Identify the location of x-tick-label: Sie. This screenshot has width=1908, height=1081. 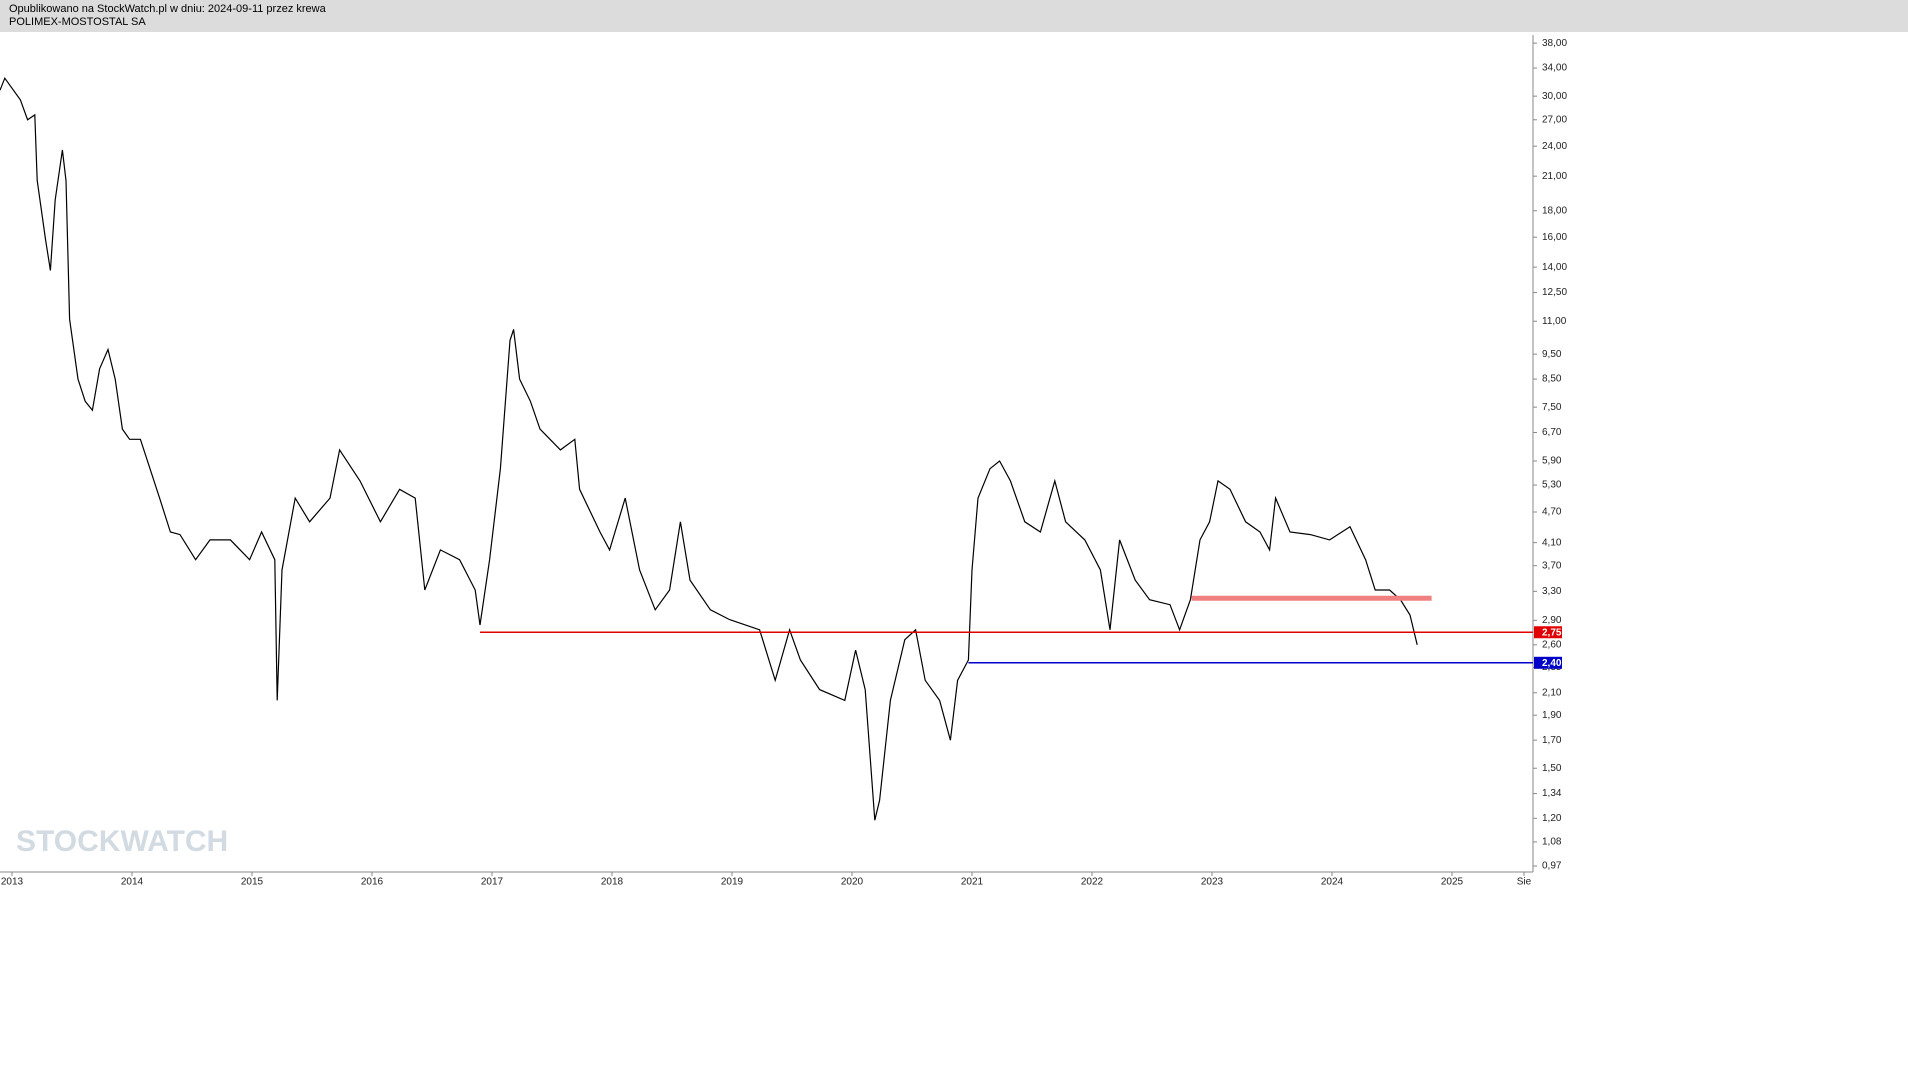
(1524, 882).